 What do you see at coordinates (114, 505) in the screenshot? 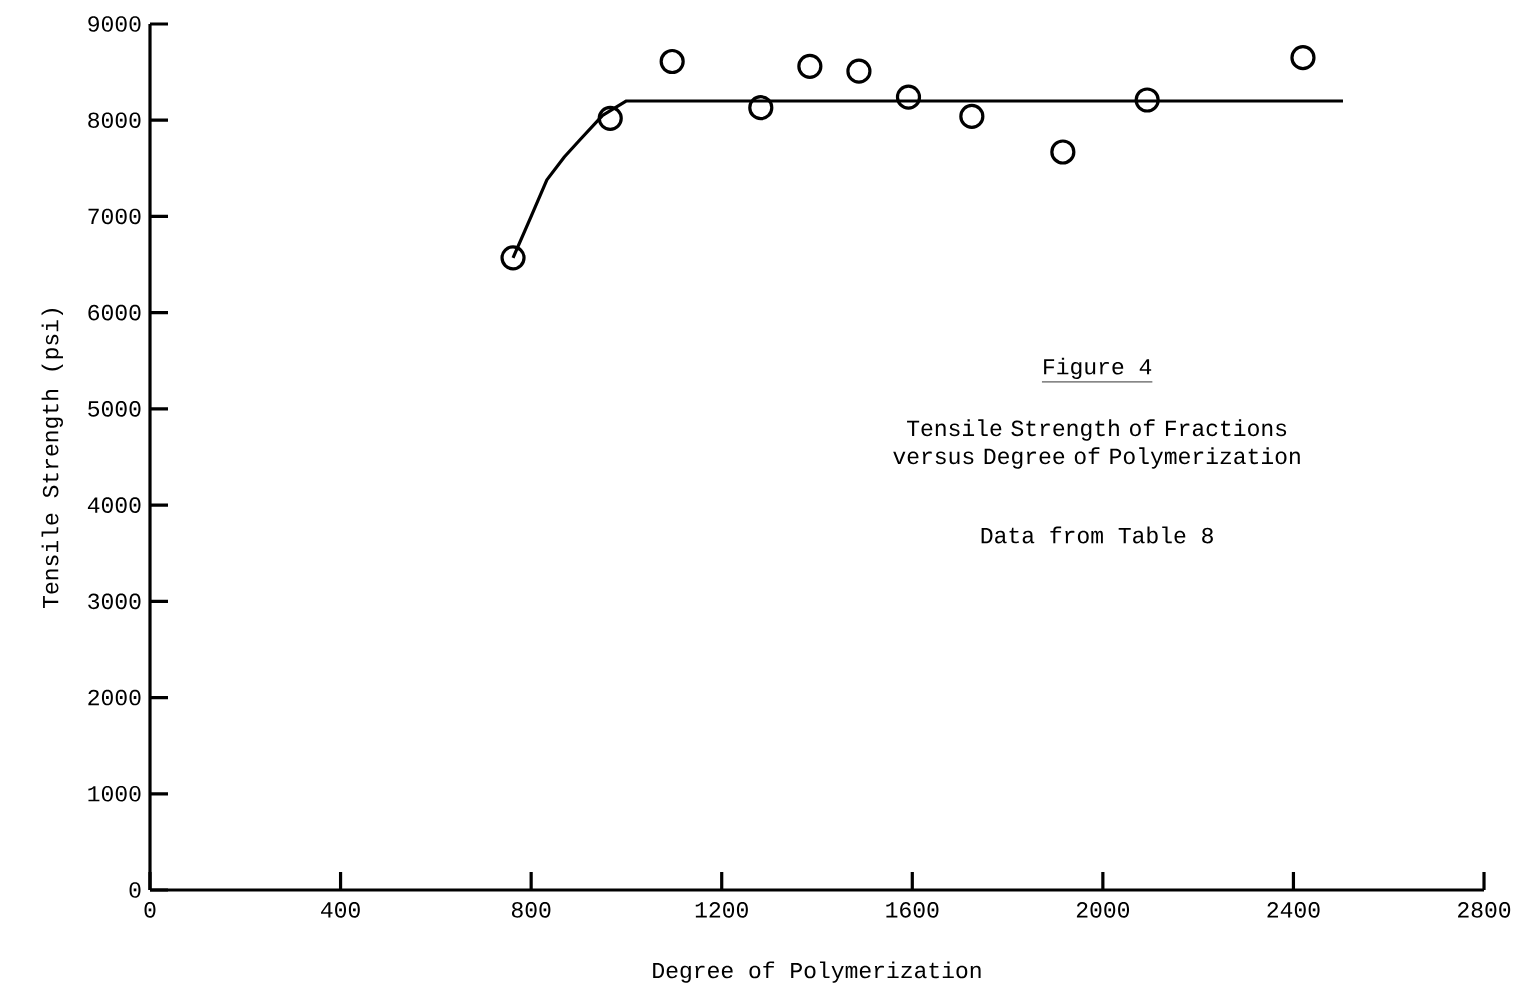
I see `y-tick-label: 4000` at bounding box center [114, 505].